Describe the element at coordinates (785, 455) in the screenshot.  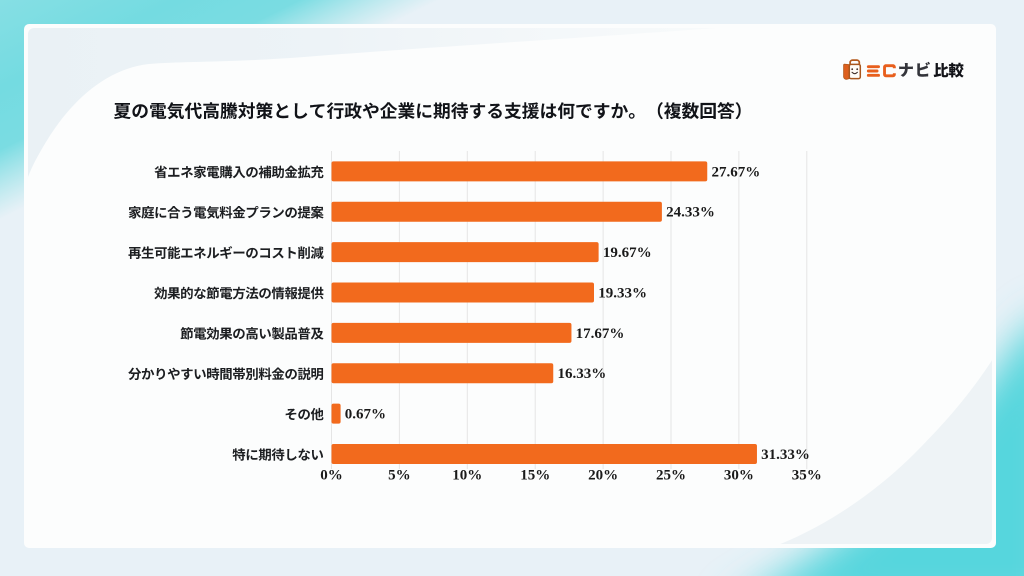
I see `svg-text: 31.33%` at that location.